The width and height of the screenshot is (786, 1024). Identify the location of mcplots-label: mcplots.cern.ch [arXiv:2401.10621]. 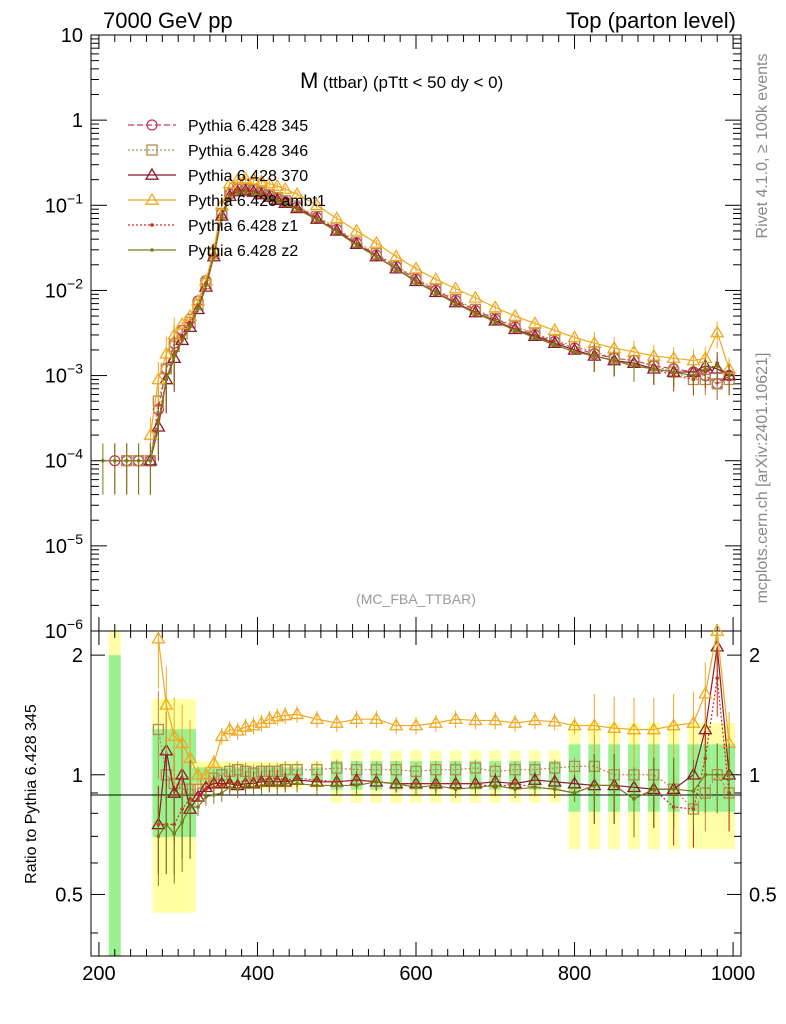
(762, 478).